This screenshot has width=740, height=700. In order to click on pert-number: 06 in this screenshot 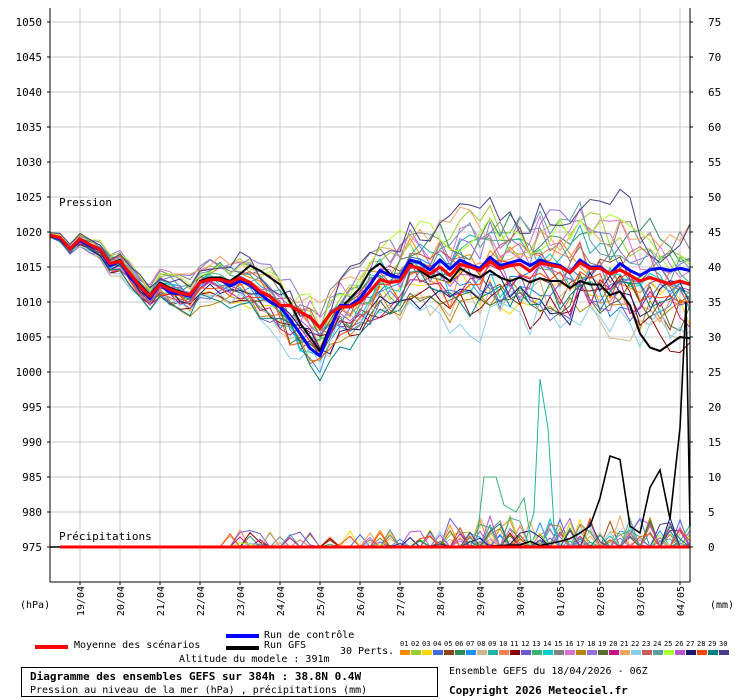, I will do `click(459, 644)`.